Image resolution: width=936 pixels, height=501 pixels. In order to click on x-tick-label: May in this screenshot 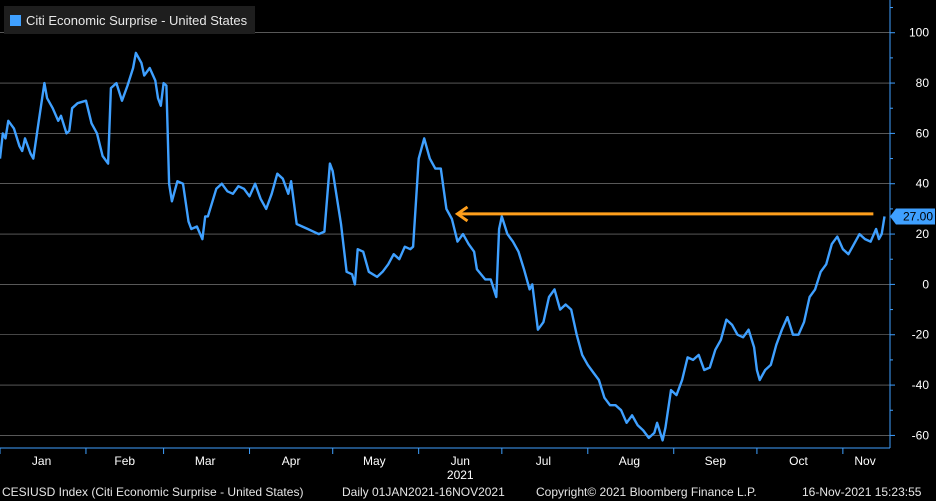, I will do `click(374, 461)`.